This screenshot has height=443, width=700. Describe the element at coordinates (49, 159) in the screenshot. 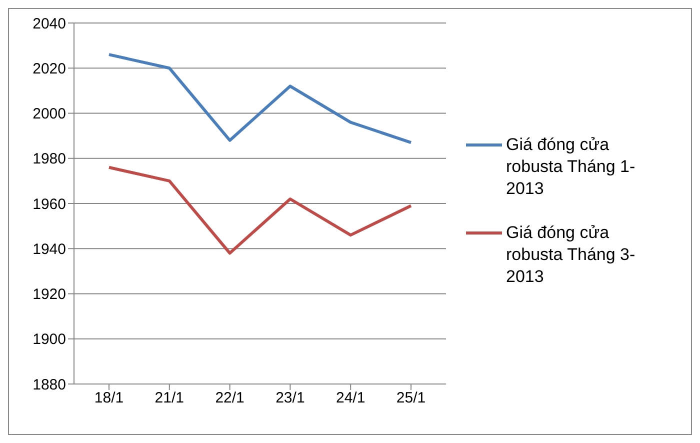

I see `y-tick-label: 1980` at that location.